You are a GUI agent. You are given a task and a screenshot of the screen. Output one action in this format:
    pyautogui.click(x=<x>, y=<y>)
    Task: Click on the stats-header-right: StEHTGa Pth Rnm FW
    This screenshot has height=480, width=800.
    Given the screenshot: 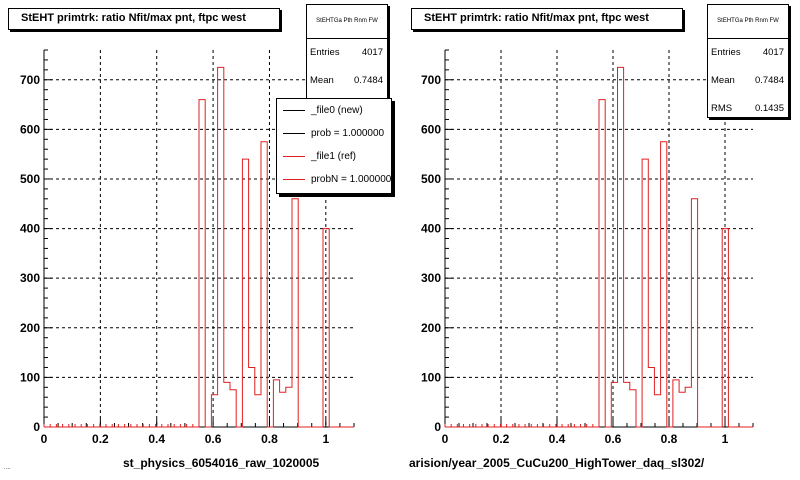 What is the action you would take?
    pyautogui.click(x=748, y=22)
    